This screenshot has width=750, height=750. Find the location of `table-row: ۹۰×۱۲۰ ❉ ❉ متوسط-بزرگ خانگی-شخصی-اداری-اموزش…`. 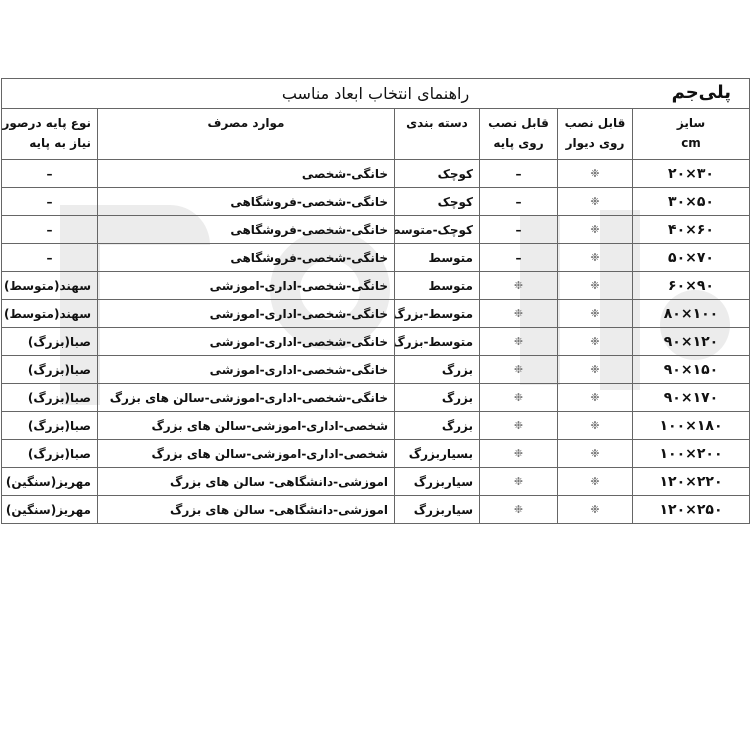

table-row: ۹۰×۱۲۰ ❉ ❉ متوسط-بزرگ خانگی-شخصی-اداری-اموزش… is located at coordinates (375, 341).